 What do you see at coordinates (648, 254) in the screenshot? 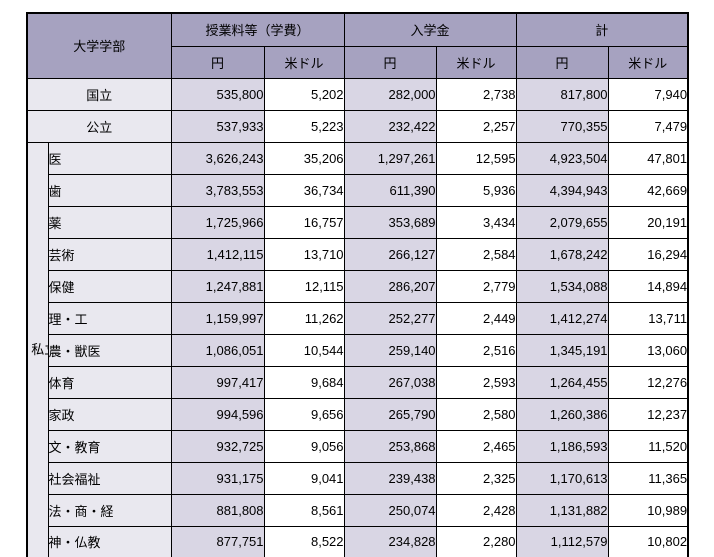
I see `usd-value-cell: 16,294` at bounding box center [648, 254].